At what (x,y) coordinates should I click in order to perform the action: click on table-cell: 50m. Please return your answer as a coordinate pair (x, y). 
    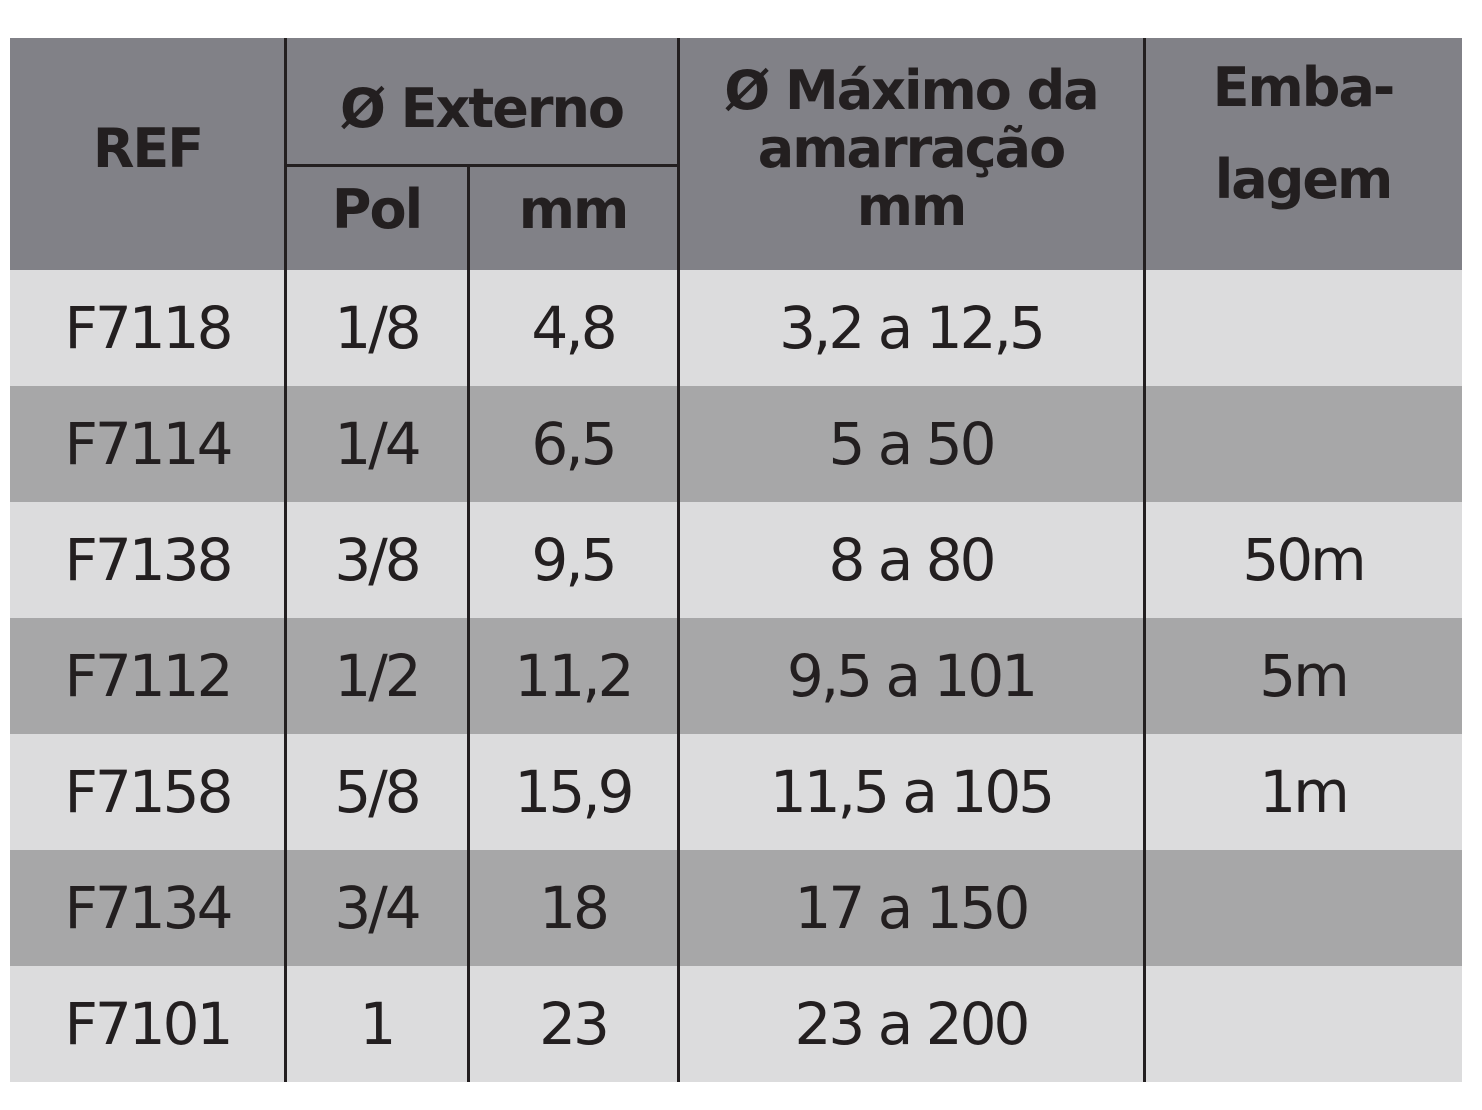
    Looking at the image, I should click on (1304, 560).